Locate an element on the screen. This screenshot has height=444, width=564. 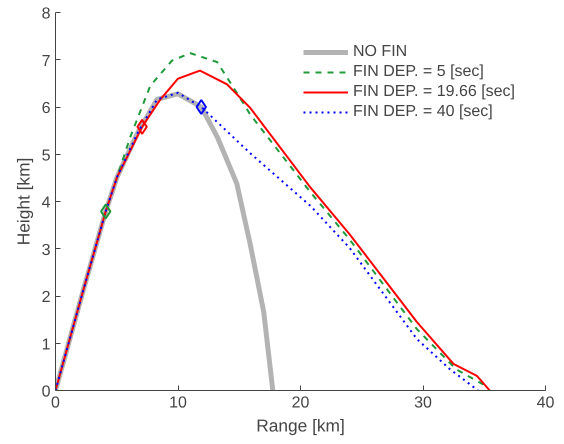
y-tick-label: 7 is located at coordinates (46, 61).